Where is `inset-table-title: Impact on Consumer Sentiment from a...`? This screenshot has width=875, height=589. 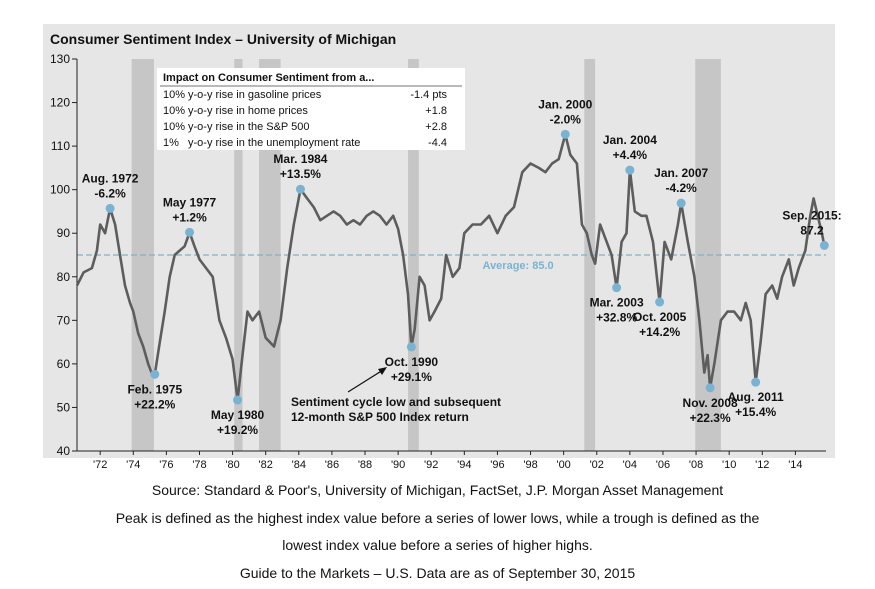
inset-table-title: Impact on Consumer Sentiment from a... is located at coordinates (268, 78).